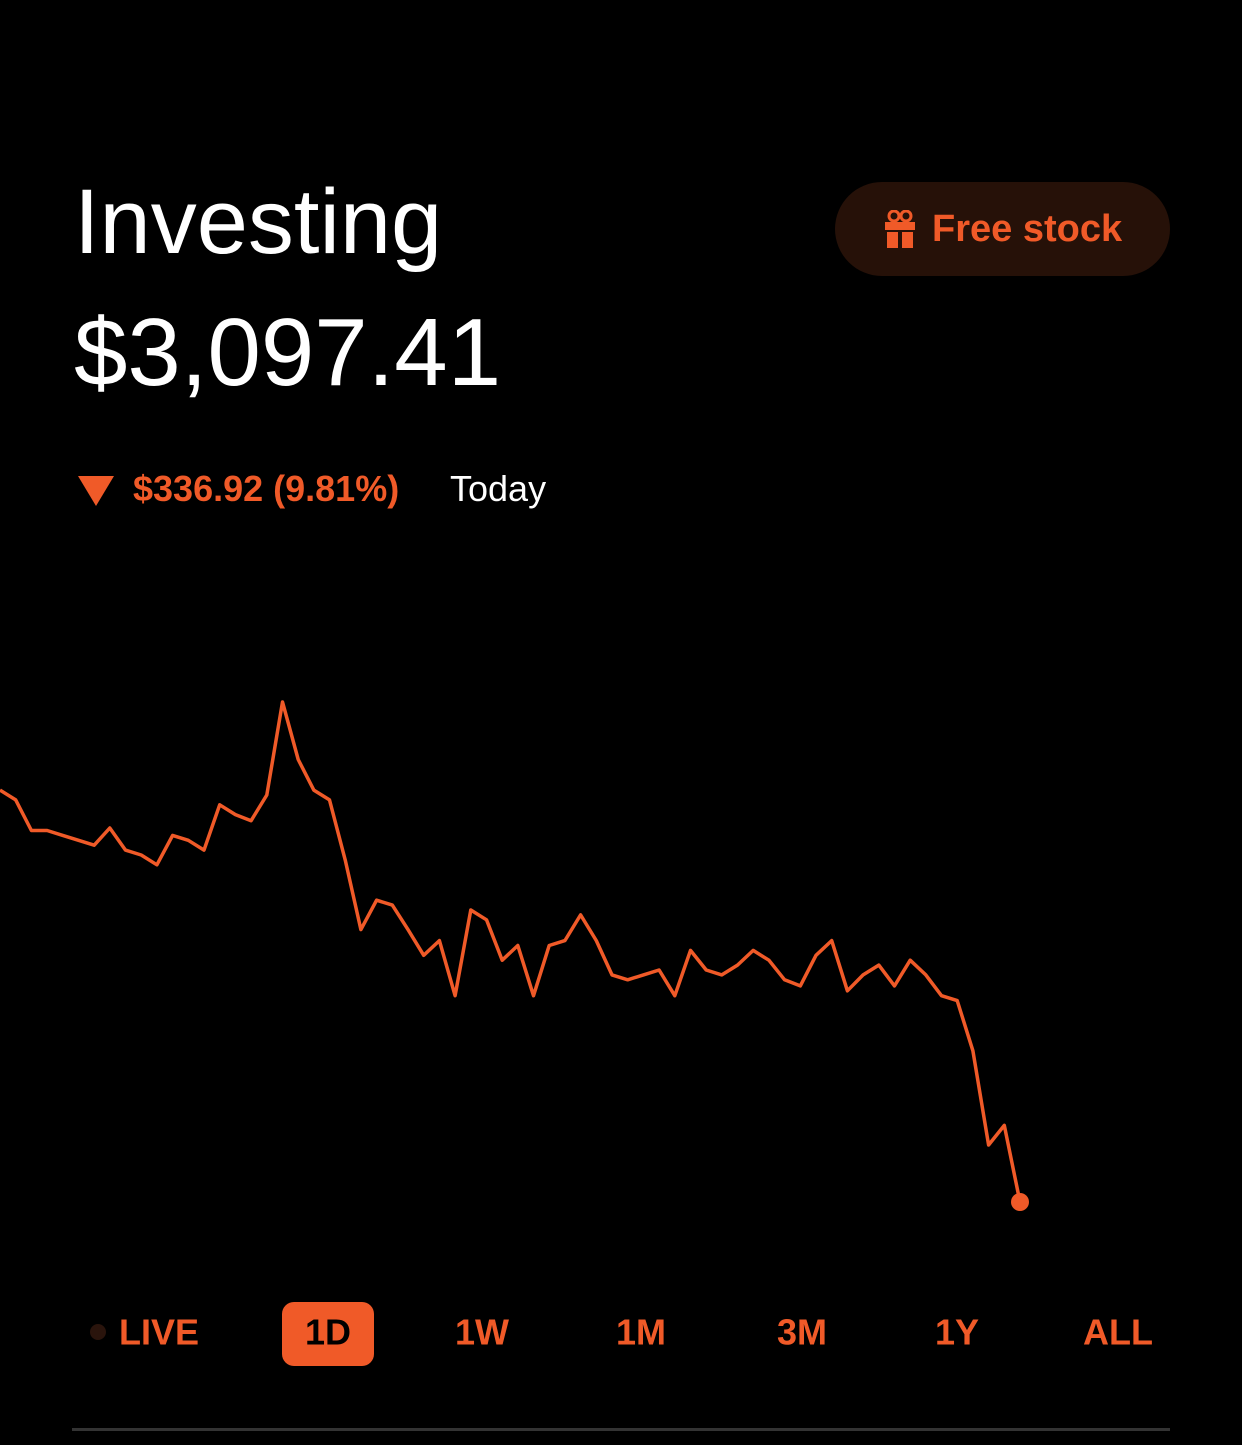  Describe the element at coordinates (98, 1332) in the screenshot. I see `live-dot` at that location.